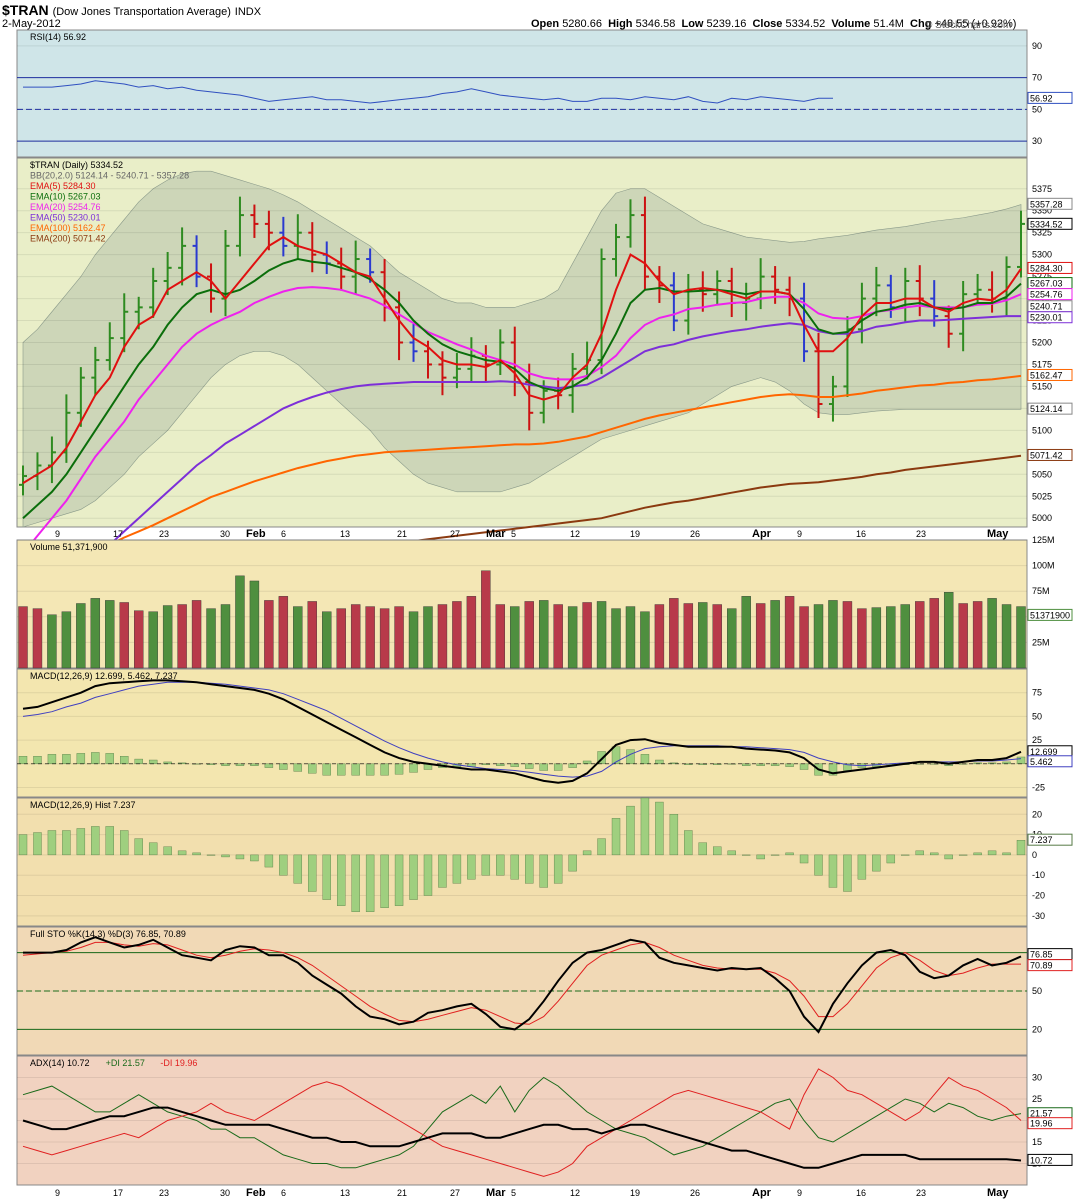  Describe the element at coordinates (762, 1193) in the screenshot. I see `bottom-x-label: Apr` at that location.